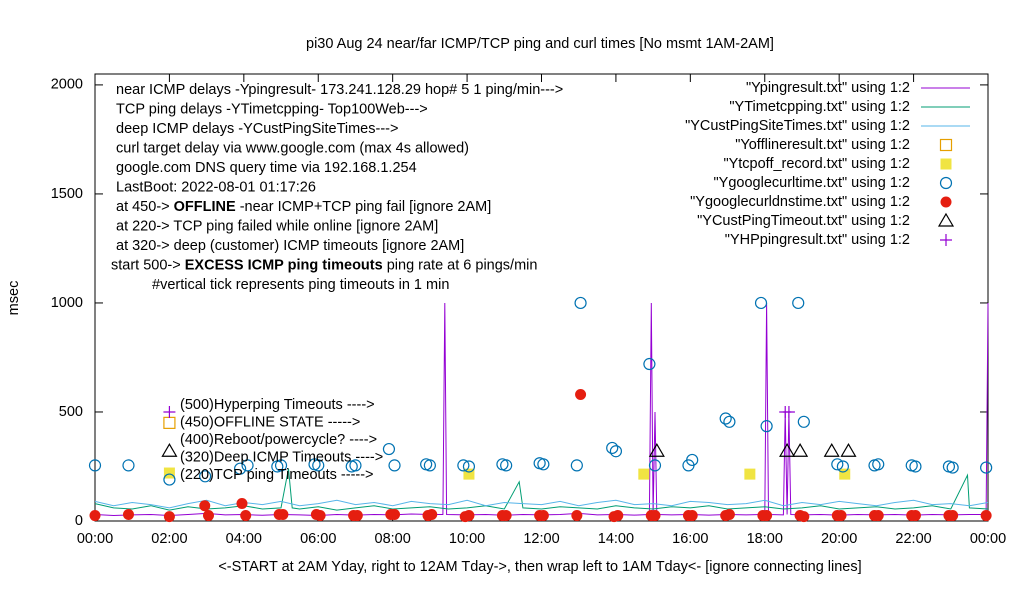 Image resolution: width=1020 pixels, height=600 pixels. Describe the element at coordinates (816, 164) in the screenshot. I see `legend-label: "Ytcpoff_record.txt" using 1:2` at that location.